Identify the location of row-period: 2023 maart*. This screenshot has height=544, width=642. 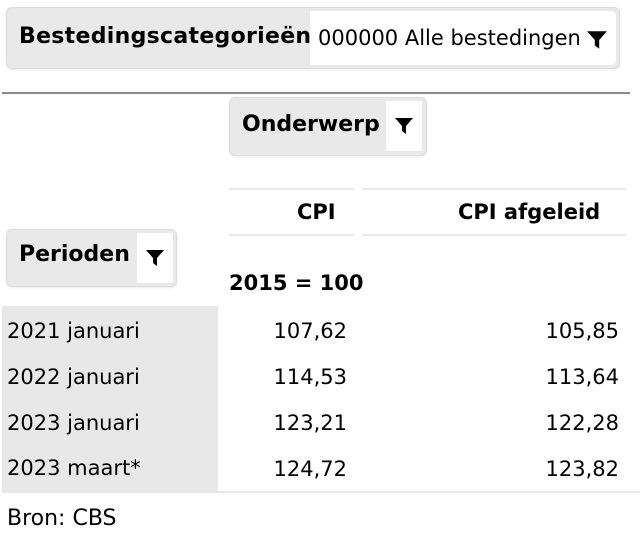
(74, 468).